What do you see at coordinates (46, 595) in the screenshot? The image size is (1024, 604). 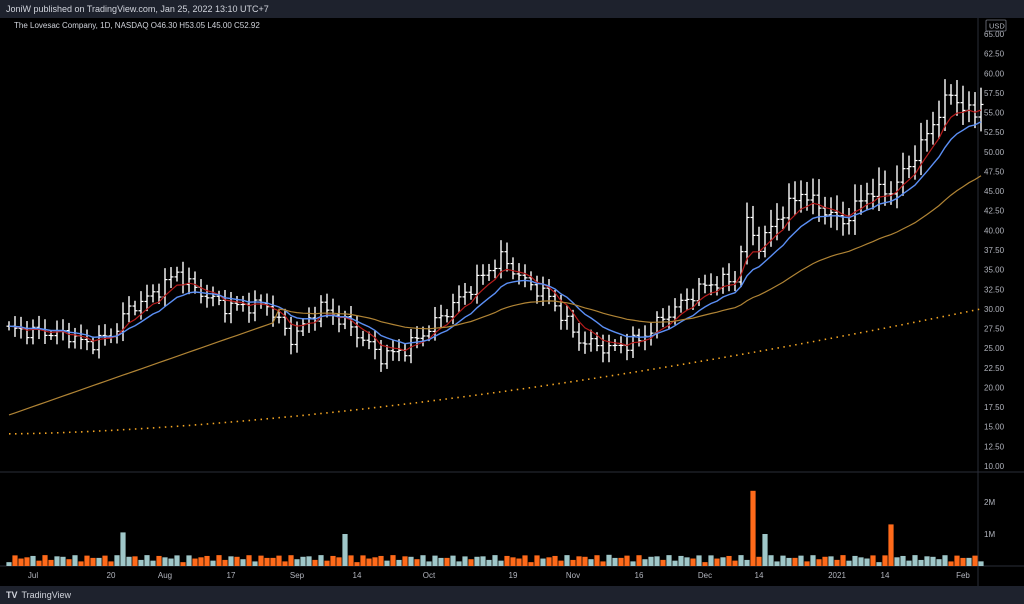 I see `brand-name: TradingView` at bounding box center [46, 595].